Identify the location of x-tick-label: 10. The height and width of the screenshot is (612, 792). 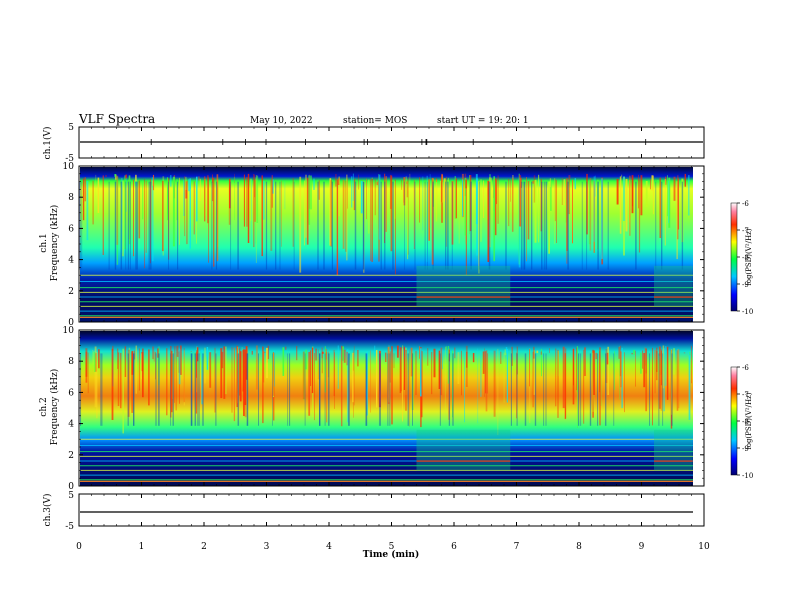
(704, 547).